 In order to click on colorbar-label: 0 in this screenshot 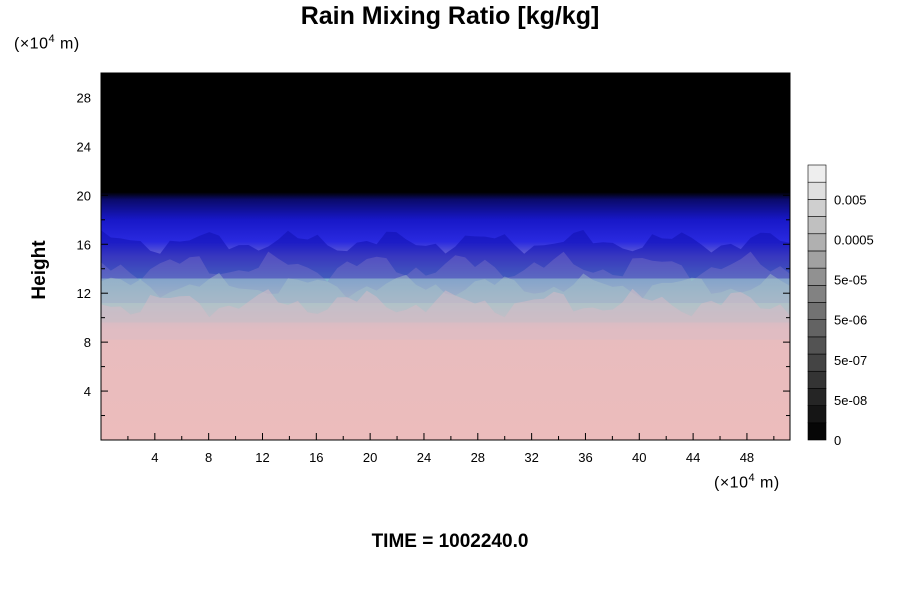, I will do `click(837, 440)`.